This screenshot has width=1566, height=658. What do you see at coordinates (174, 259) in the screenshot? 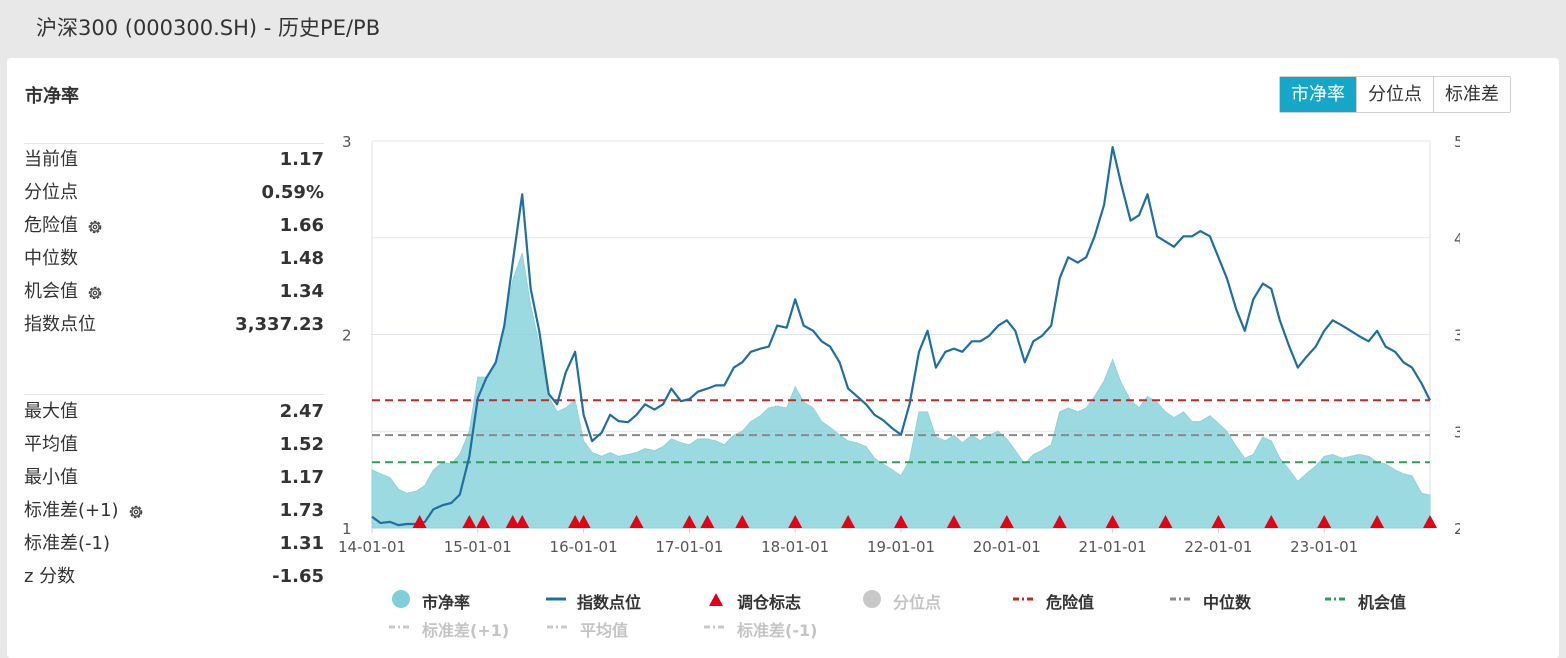
I see `stat-row: 中位数 1.48` at bounding box center [174, 259].